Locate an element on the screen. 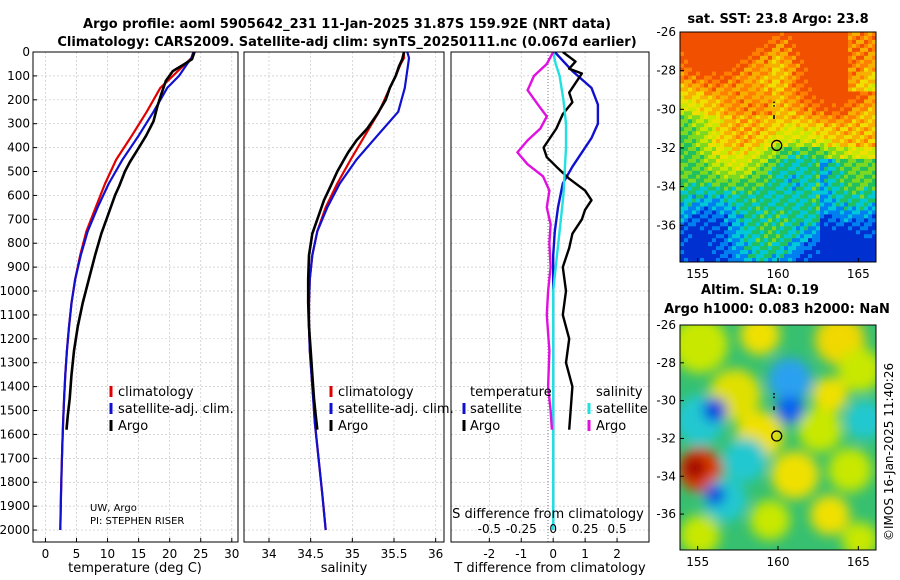 The image size is (900, 580). temperature-legend: climatology satellite-adj. clim. Argo is located at coordinates (171, 409).